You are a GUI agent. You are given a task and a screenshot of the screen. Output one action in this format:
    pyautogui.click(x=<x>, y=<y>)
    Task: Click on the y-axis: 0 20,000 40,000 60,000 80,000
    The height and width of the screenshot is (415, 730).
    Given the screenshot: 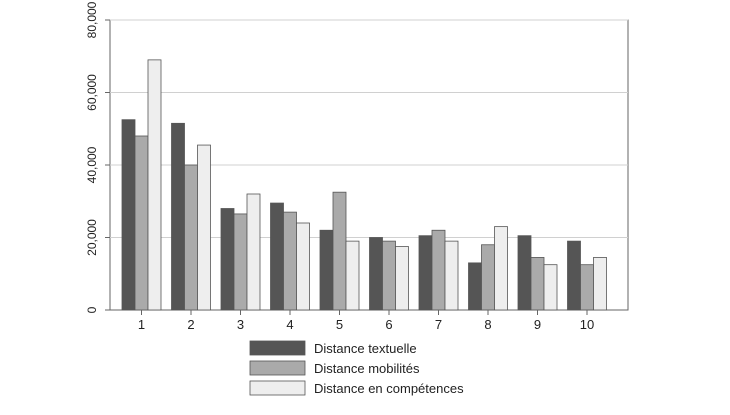 What is the action you would take?
    pyautogui.click(x=97, y=157)
    